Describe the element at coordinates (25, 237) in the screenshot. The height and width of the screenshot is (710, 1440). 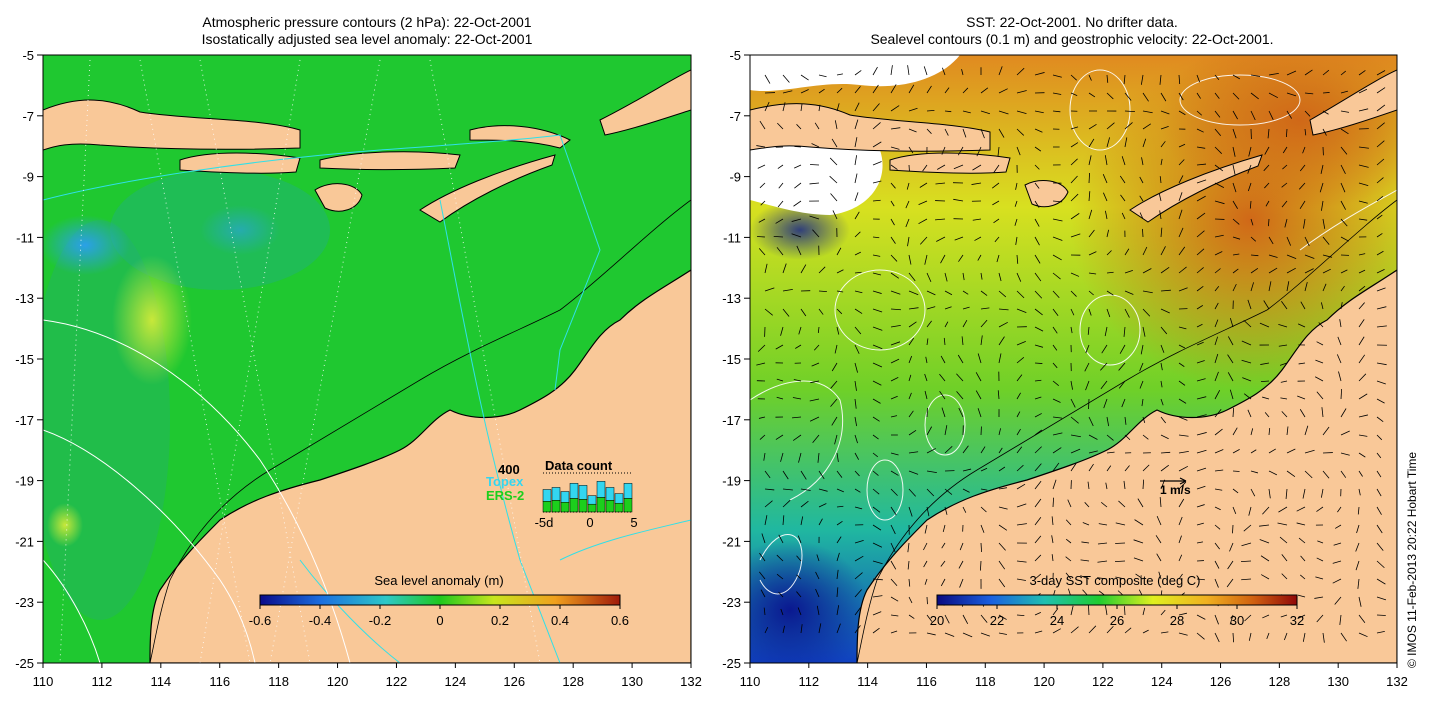
I see `left-lat-tick-label: -11` at that location.